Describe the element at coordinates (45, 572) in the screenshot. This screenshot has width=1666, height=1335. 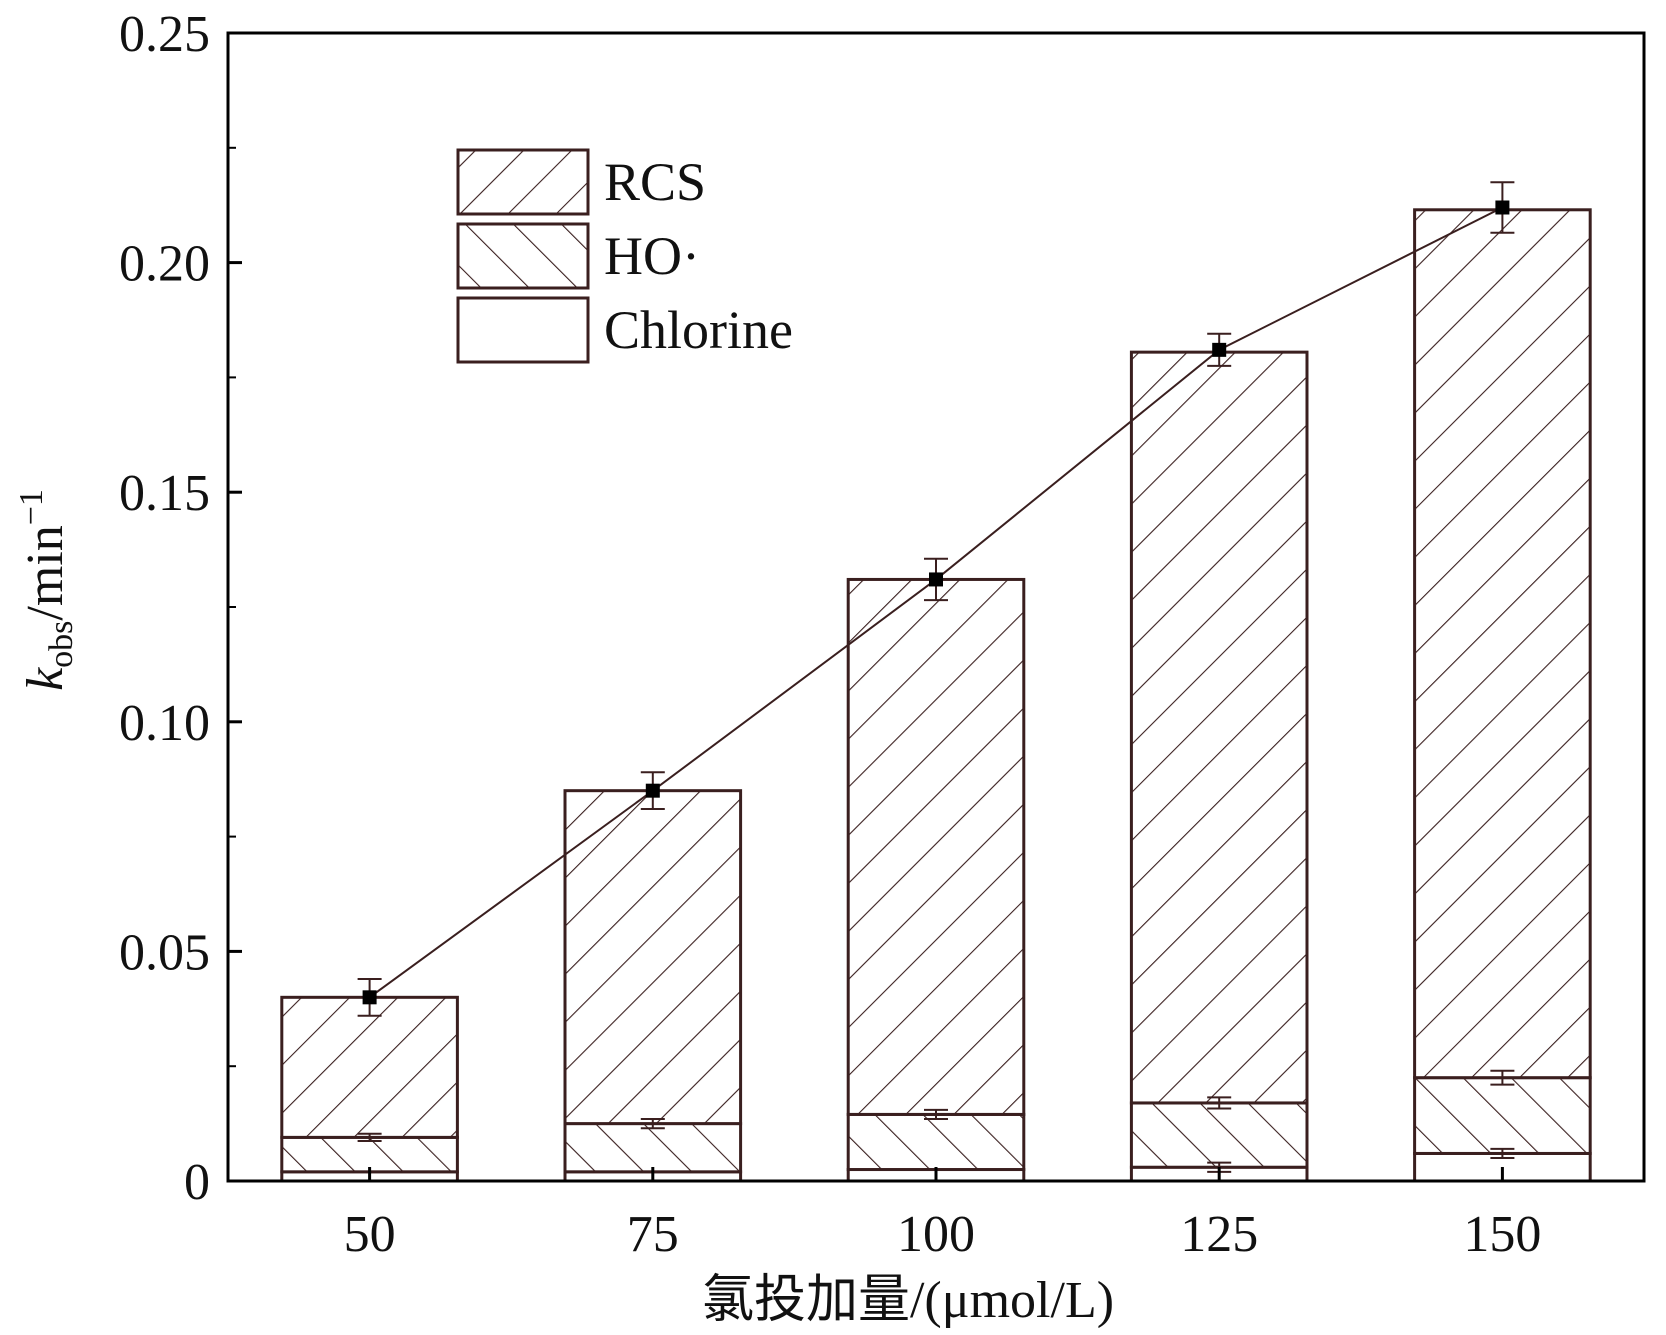
I see `y-axis-unit: /min` at that location.